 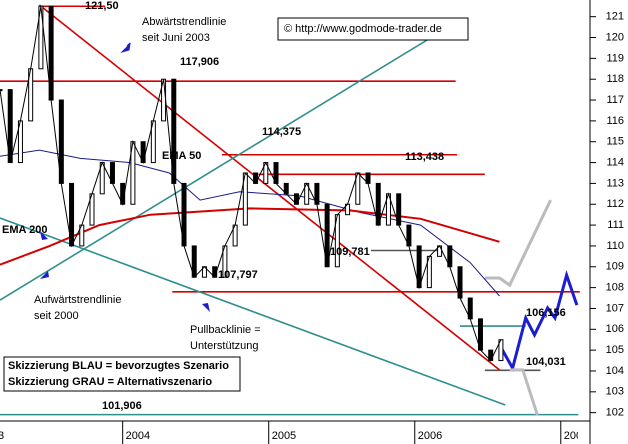 I want to click on annotation: Skizzierung BLAU = bevorzugtes Szenario, so click(x=118, y=366).